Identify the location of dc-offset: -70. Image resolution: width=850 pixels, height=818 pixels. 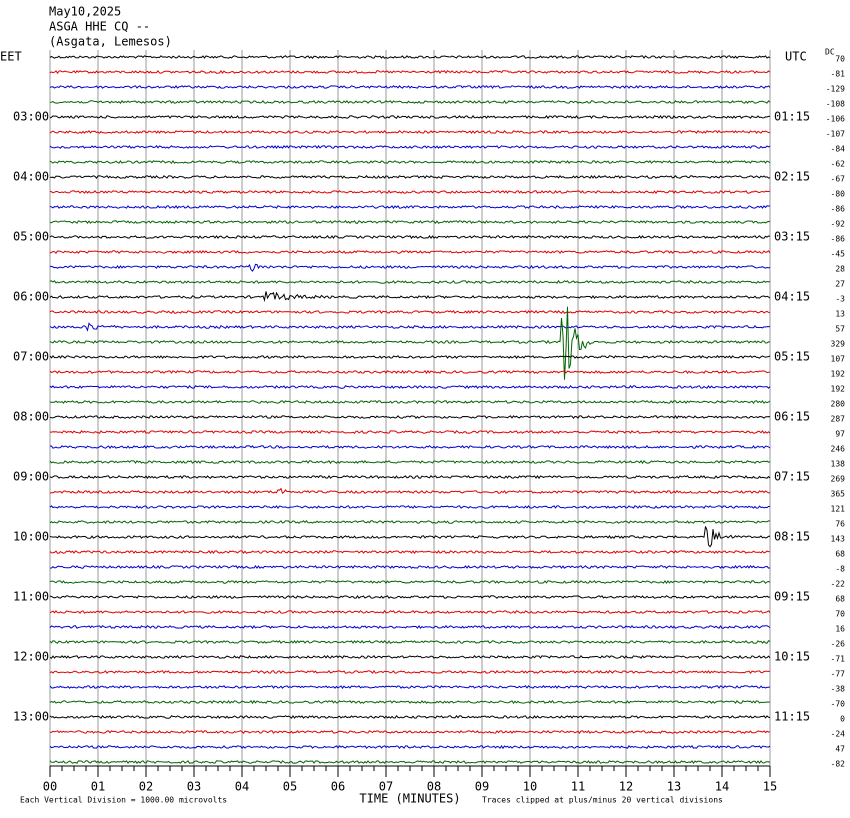
(838, 704).